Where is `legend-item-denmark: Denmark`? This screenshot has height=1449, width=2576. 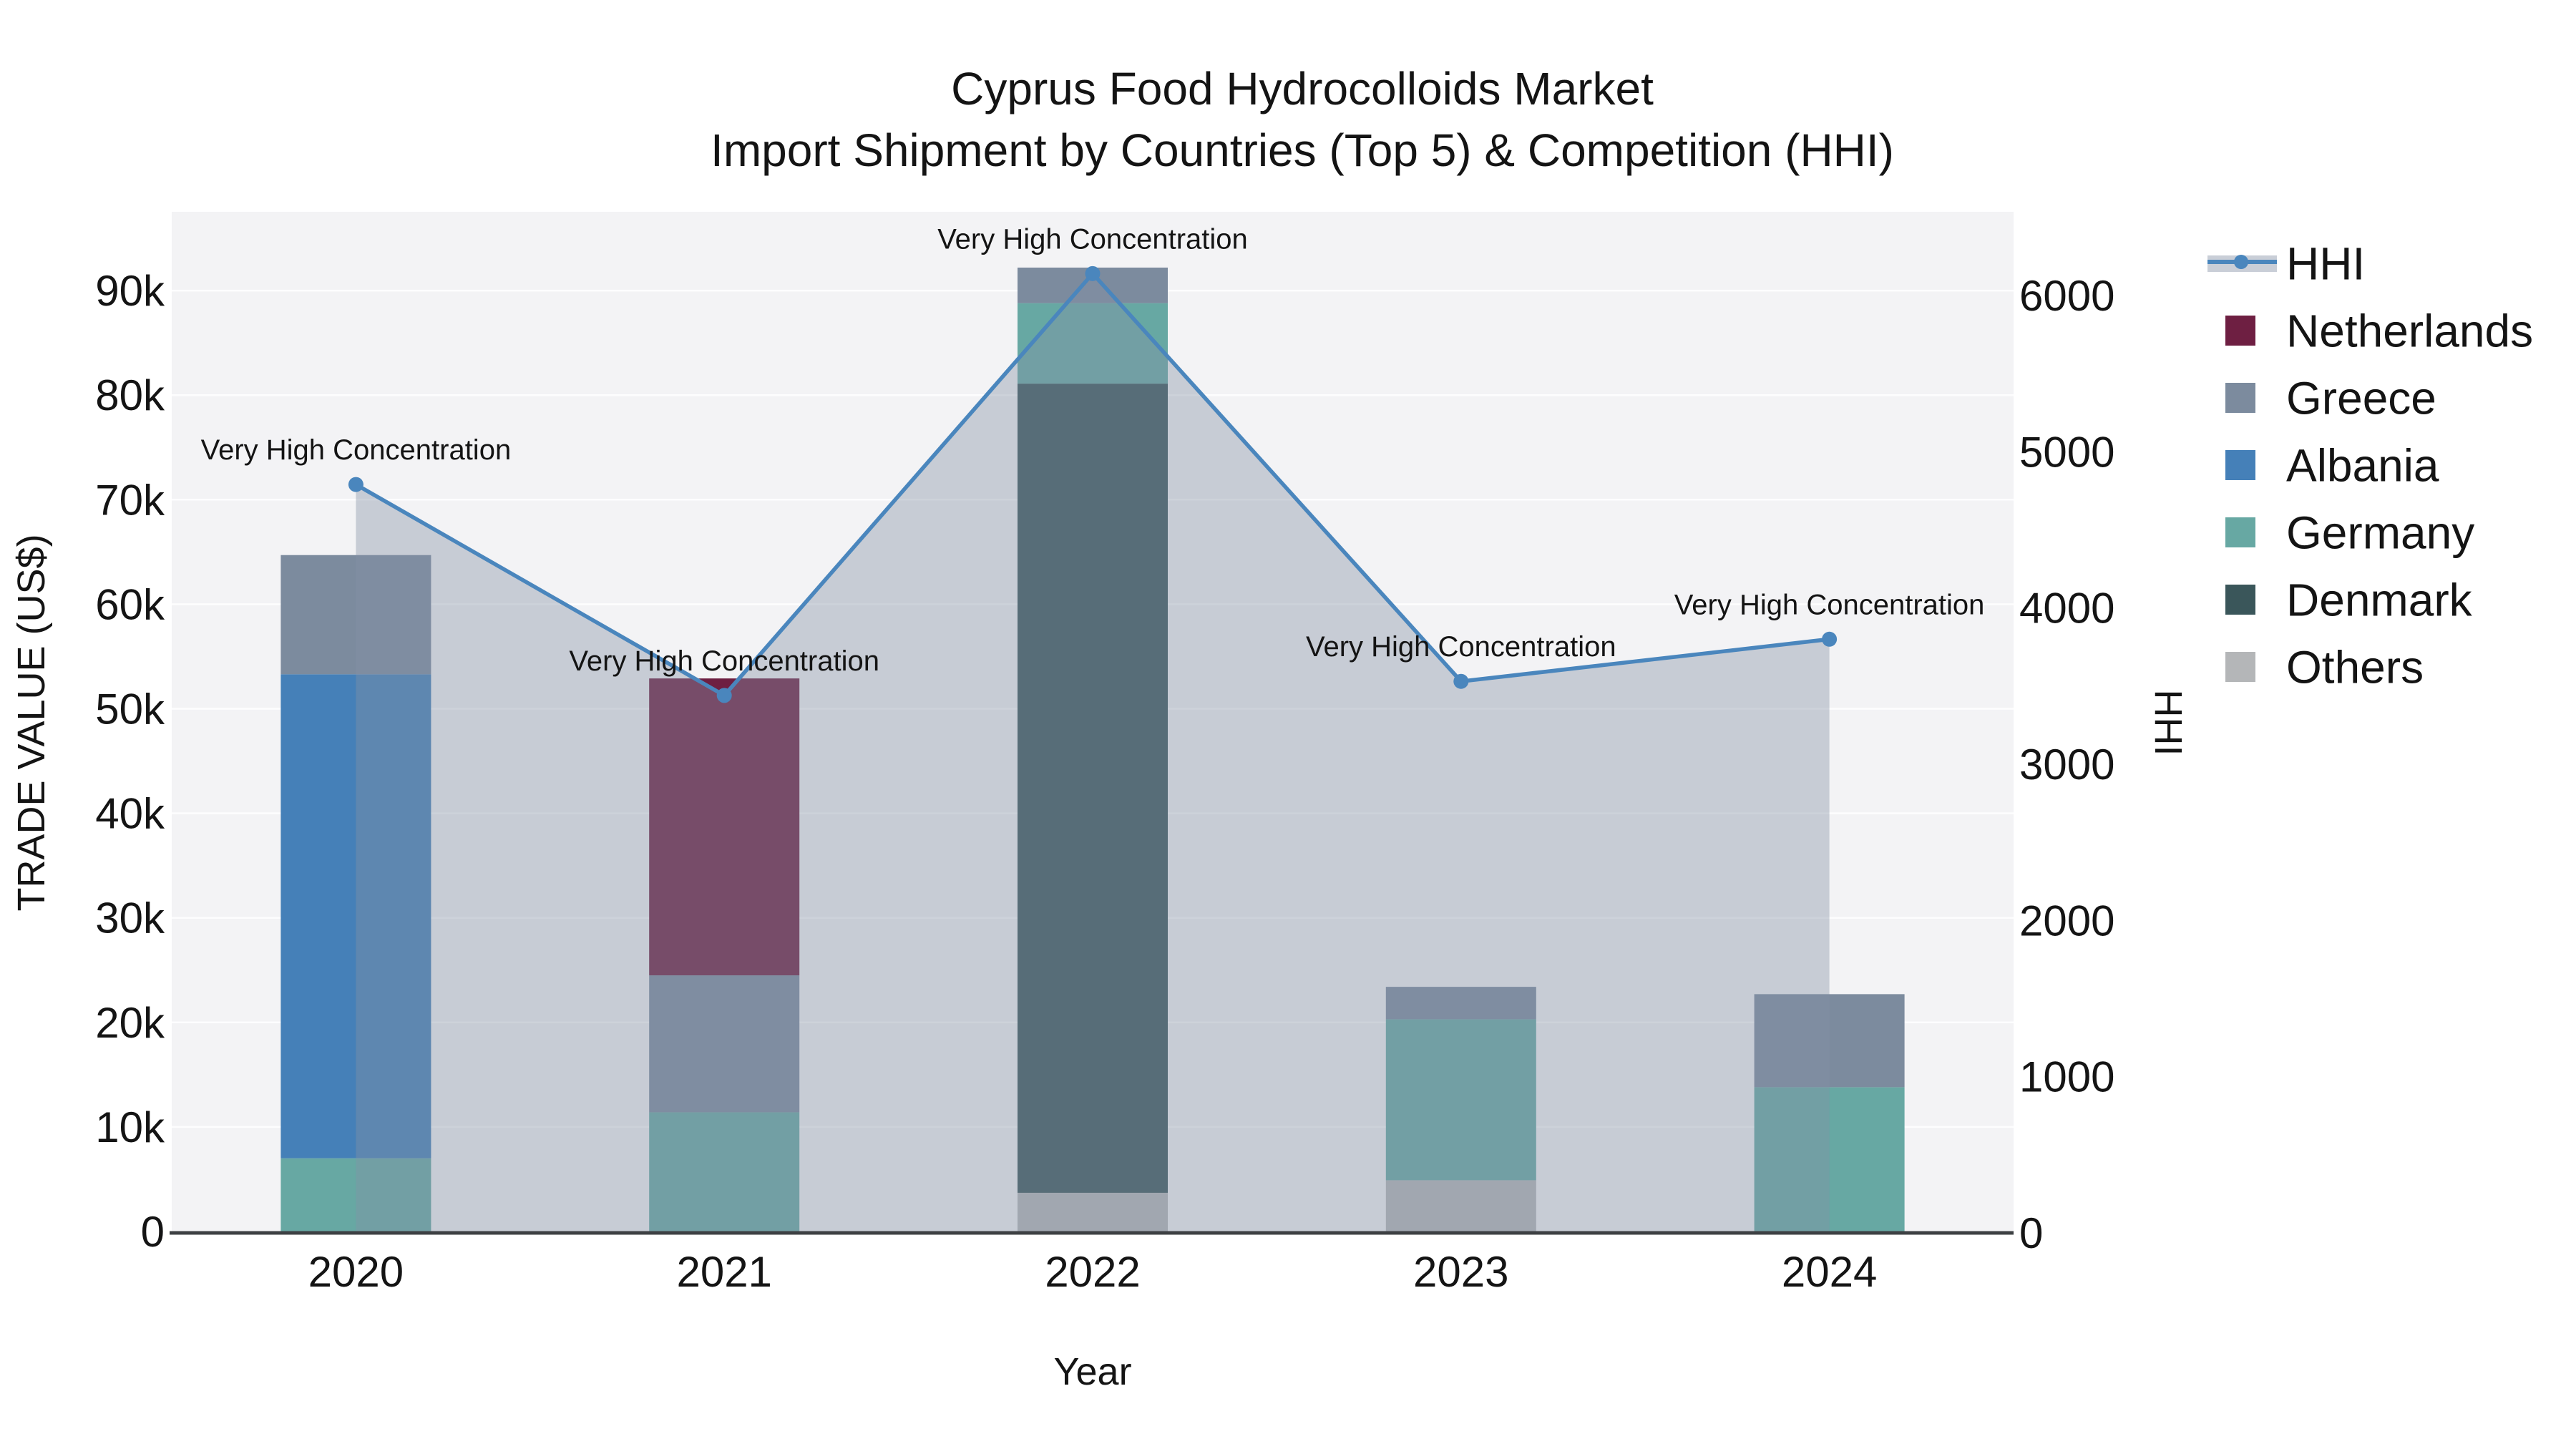 legend-item-denmark: Denmark is located at coordinates (2349, 599).